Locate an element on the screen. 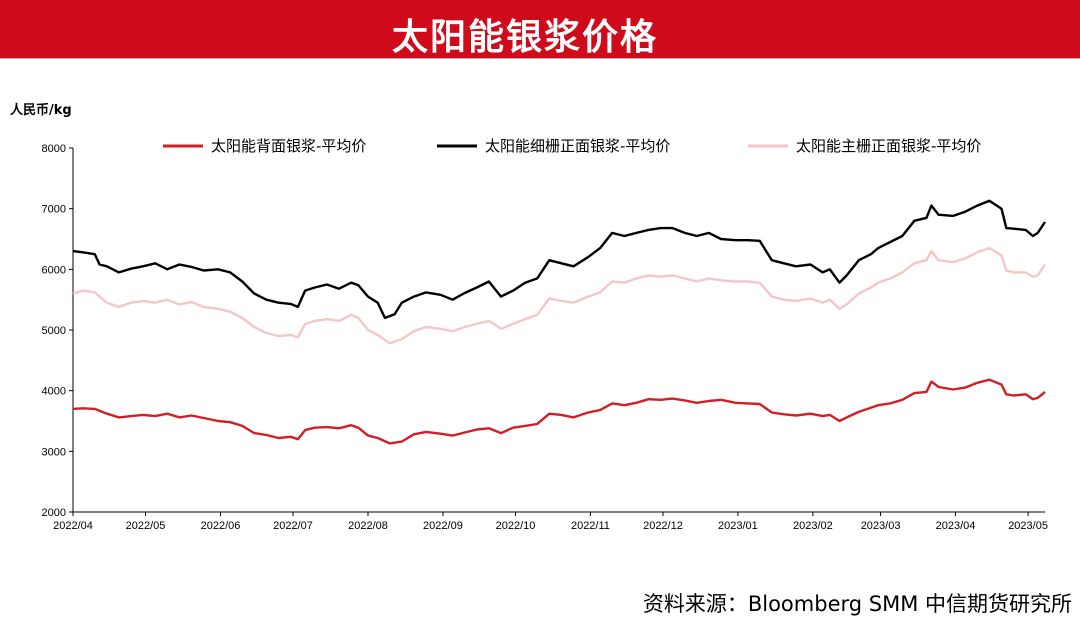 This screenshot has width=1080, height=623. x-tick-label: 2023/04 is located at coordinates (956, 526).